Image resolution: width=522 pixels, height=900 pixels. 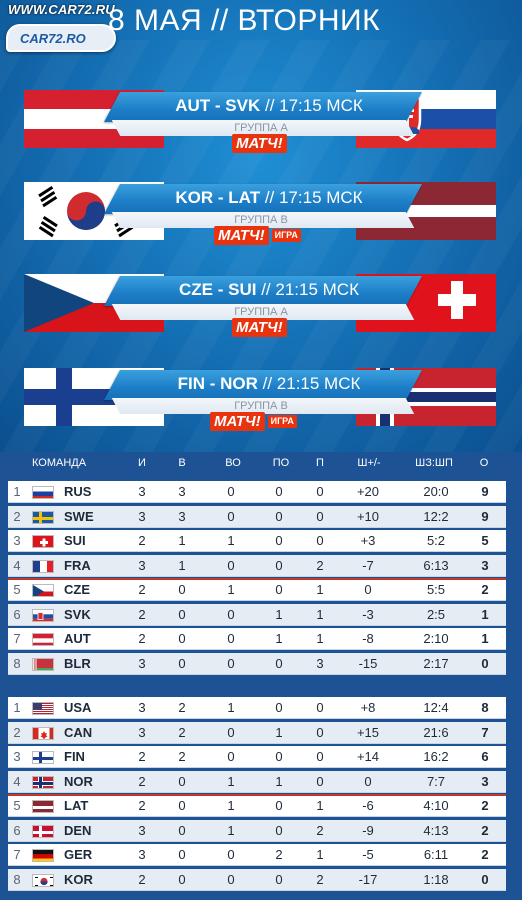 What do you see at coordinates (436, 879) in the screenshot?
I see `cell-goals: 1:18` at bounding box center [436, 879].